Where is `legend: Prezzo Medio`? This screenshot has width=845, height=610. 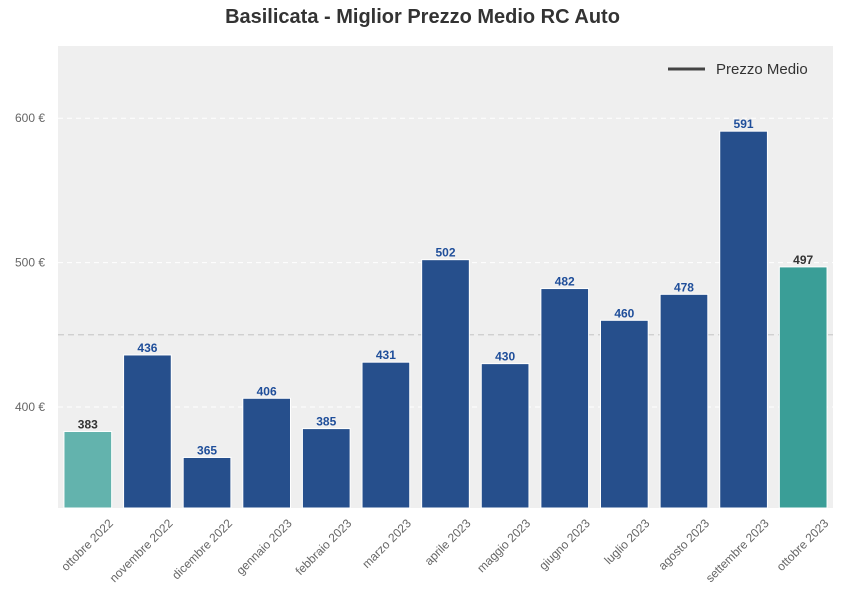 legend: Prezzo Medio is located at coordinates (738, 69).